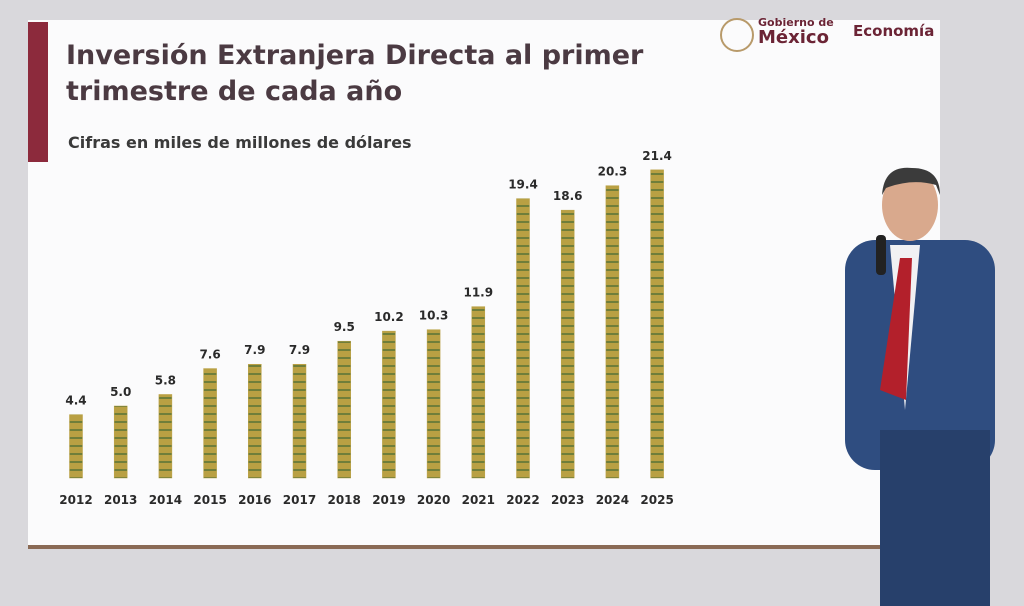 The height and width of the screenshot is (606, 1024). What do you see at coordinates (567, 500) in the screenshot?
I see `x-tick-label: 2023` at bounding box center [567, 500].